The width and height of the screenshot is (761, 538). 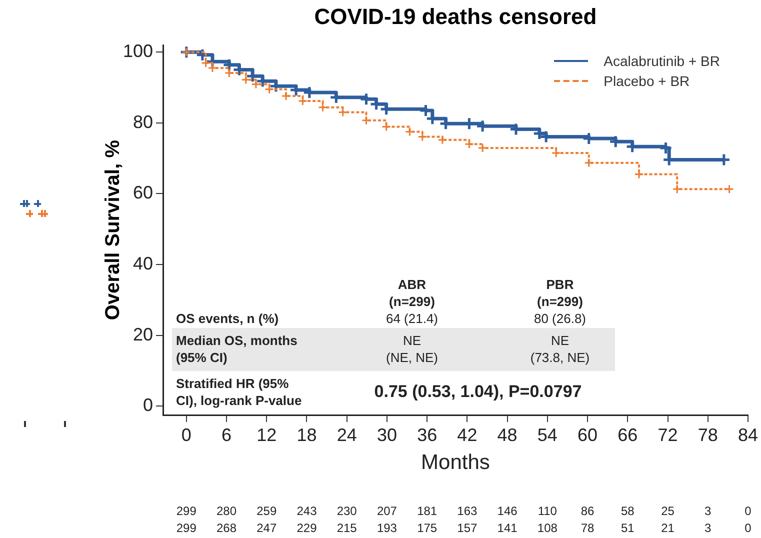 I want to click on x-tick-label: 54, so click(x=547, y=434).